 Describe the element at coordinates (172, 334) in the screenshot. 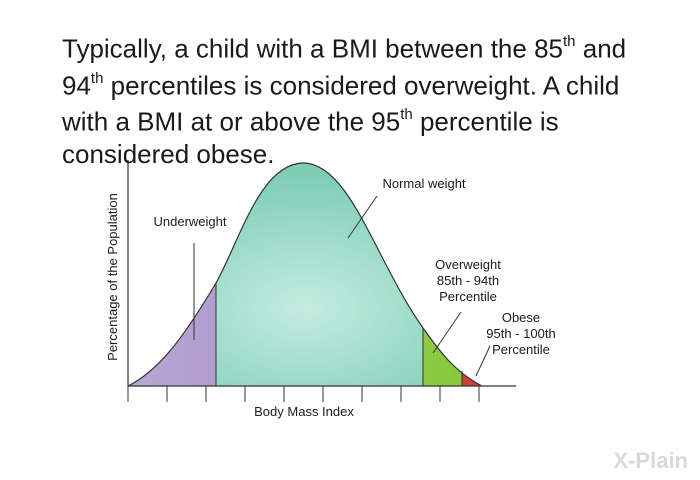

I see `curve-underweight-region` at that location.